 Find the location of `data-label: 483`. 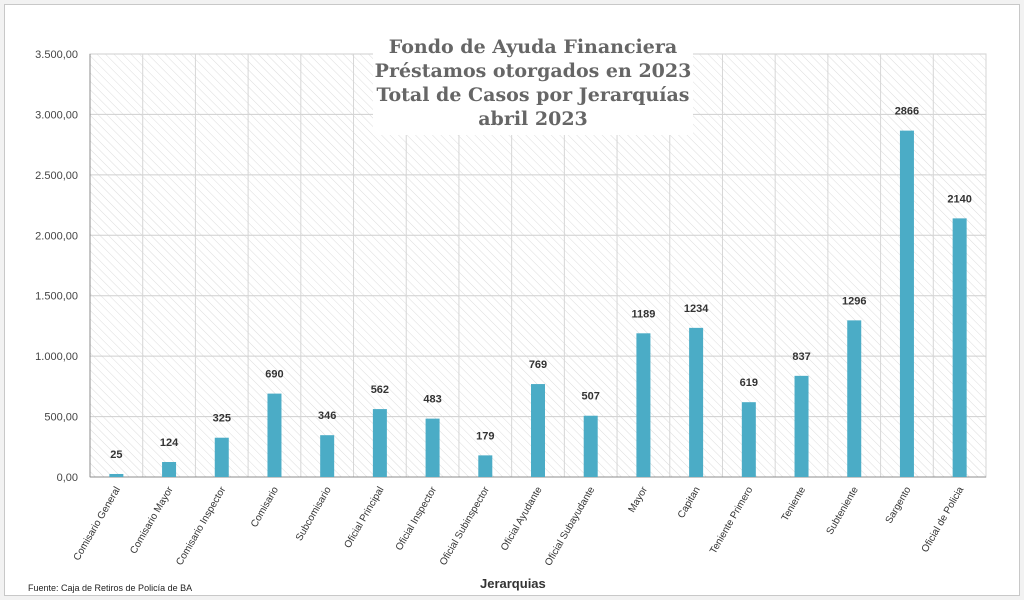

data-label: 483 is located at coordinates (432, 400).